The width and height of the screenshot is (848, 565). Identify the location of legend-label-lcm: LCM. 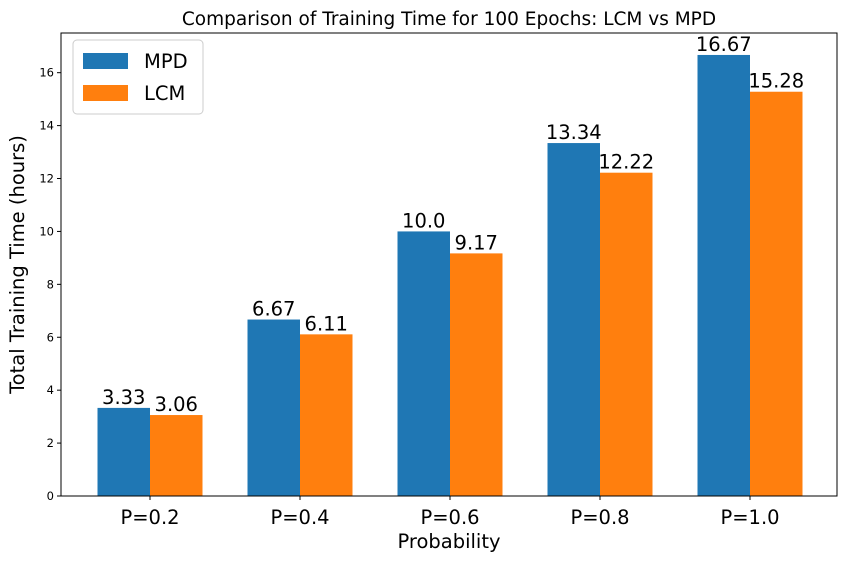
(164, 93).